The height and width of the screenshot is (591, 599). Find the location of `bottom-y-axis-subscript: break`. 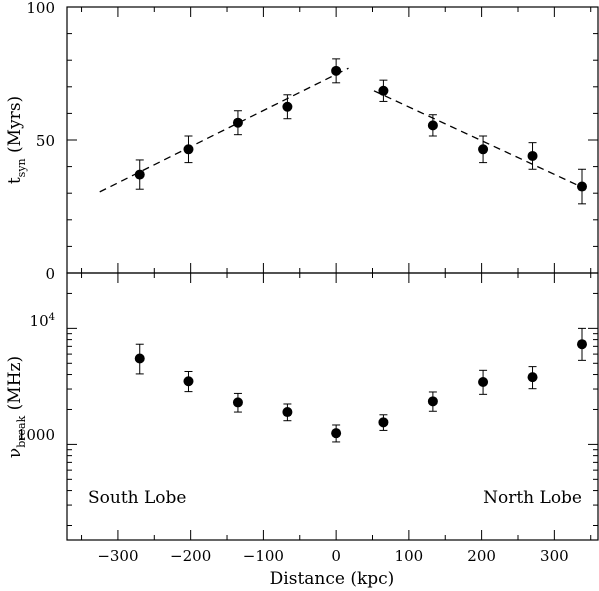

bottom-y-axis-subscript: break is located at coordinates (21, 431).